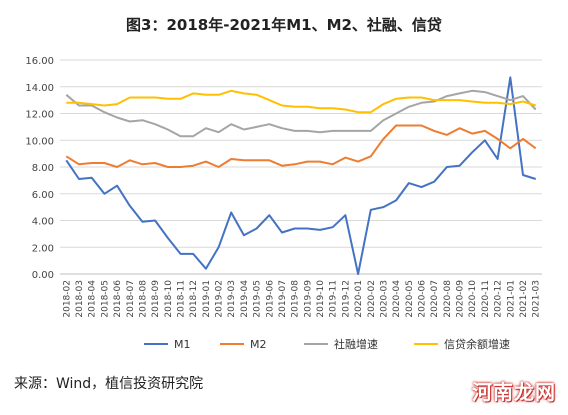  Describe the element at coordinates (39, 115) in the screenshot. I see `y-tick-label: 12.00` at that location.